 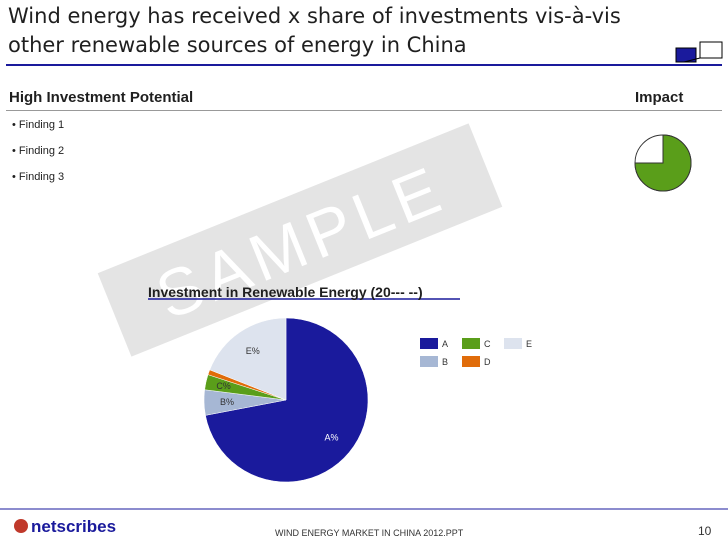 I want to click on legend-label: D, so click(x=487, y=362).